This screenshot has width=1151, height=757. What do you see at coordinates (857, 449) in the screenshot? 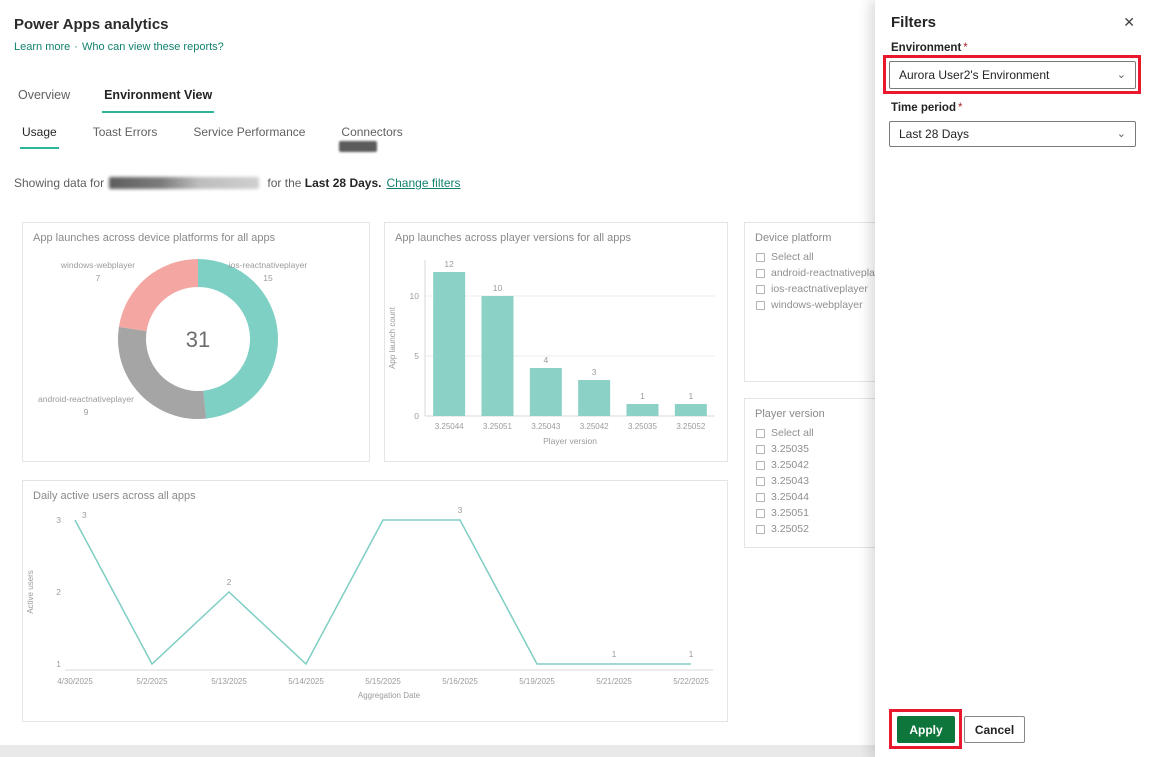
I see `player-version-option: 3.25035` at bounding box center [857, 449].